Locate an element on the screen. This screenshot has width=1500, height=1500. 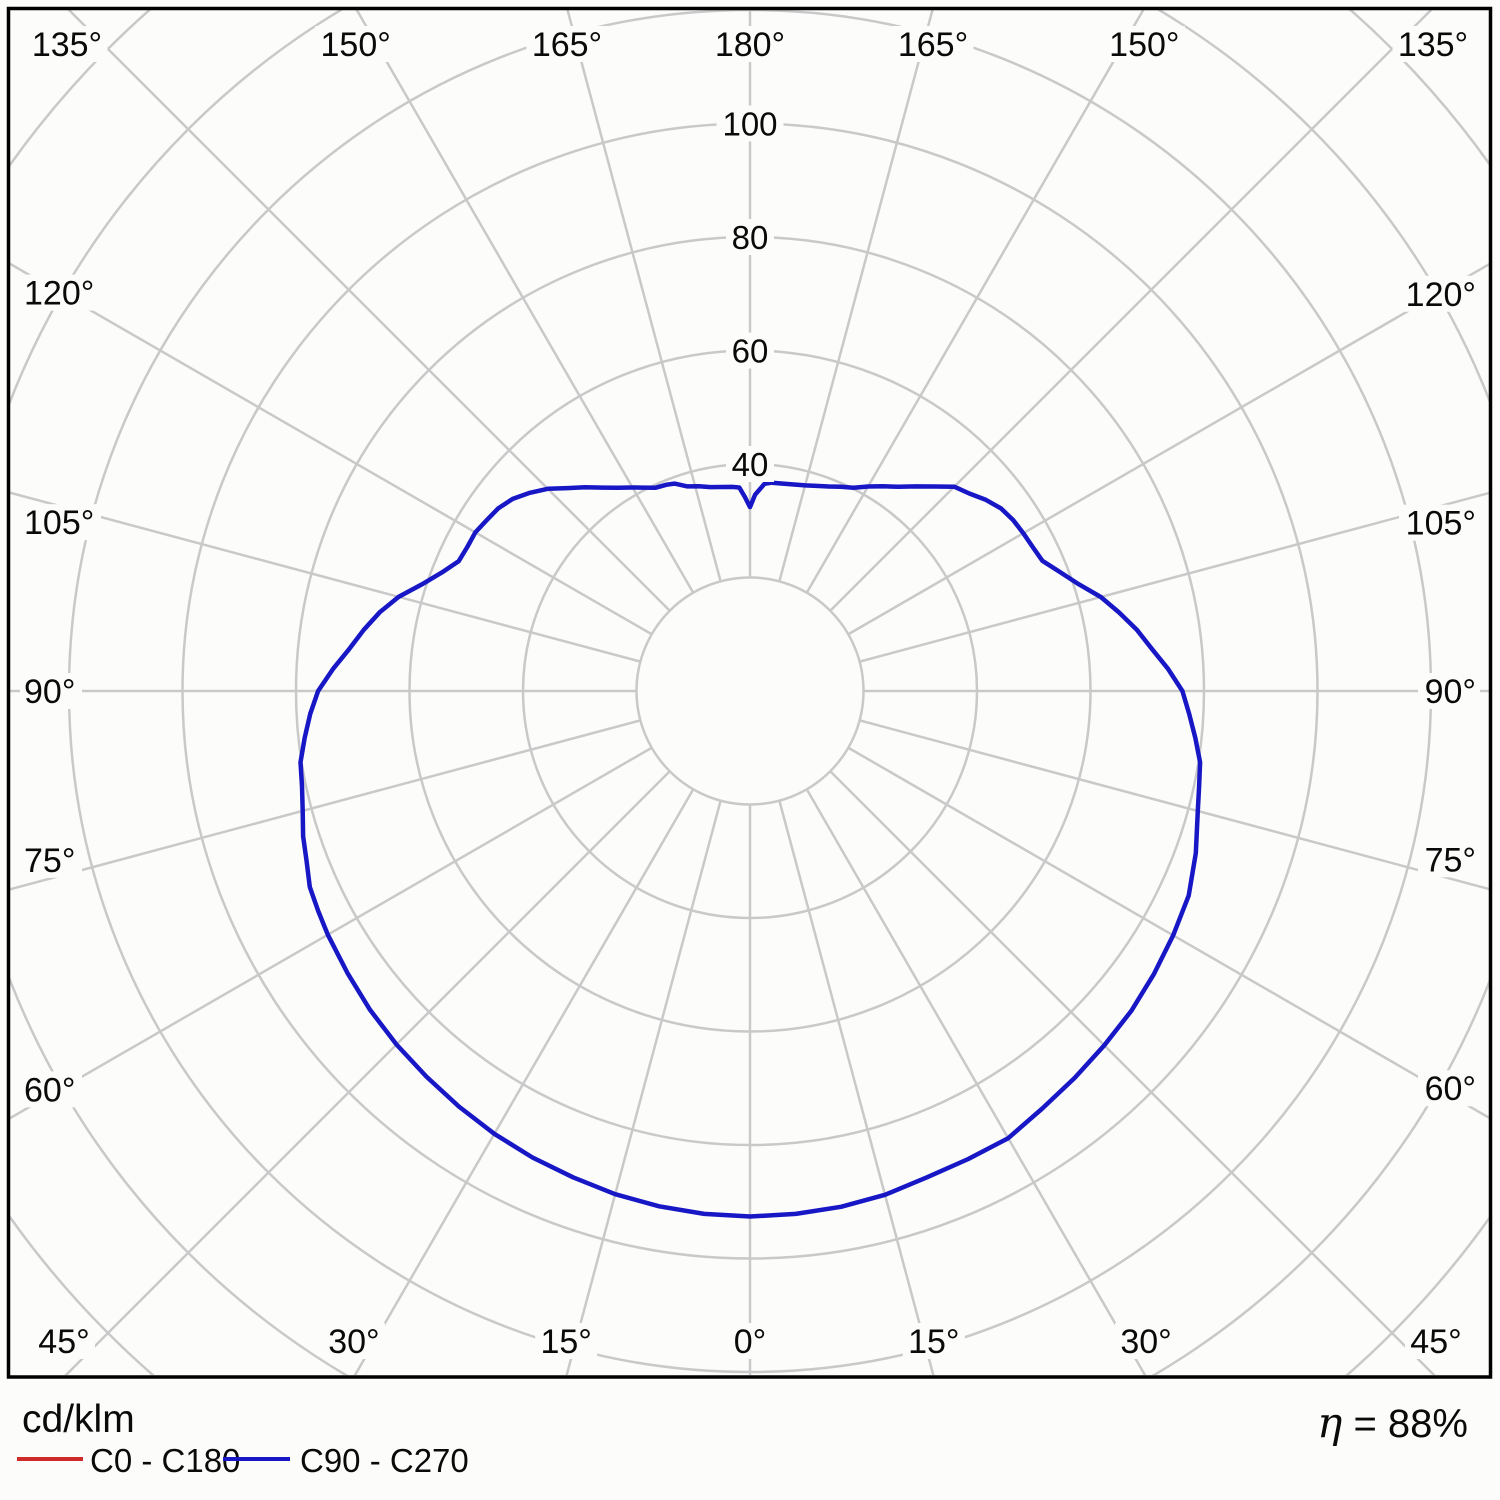
legend-swatch-c90-c270 is located at coordinates (256, 1459).